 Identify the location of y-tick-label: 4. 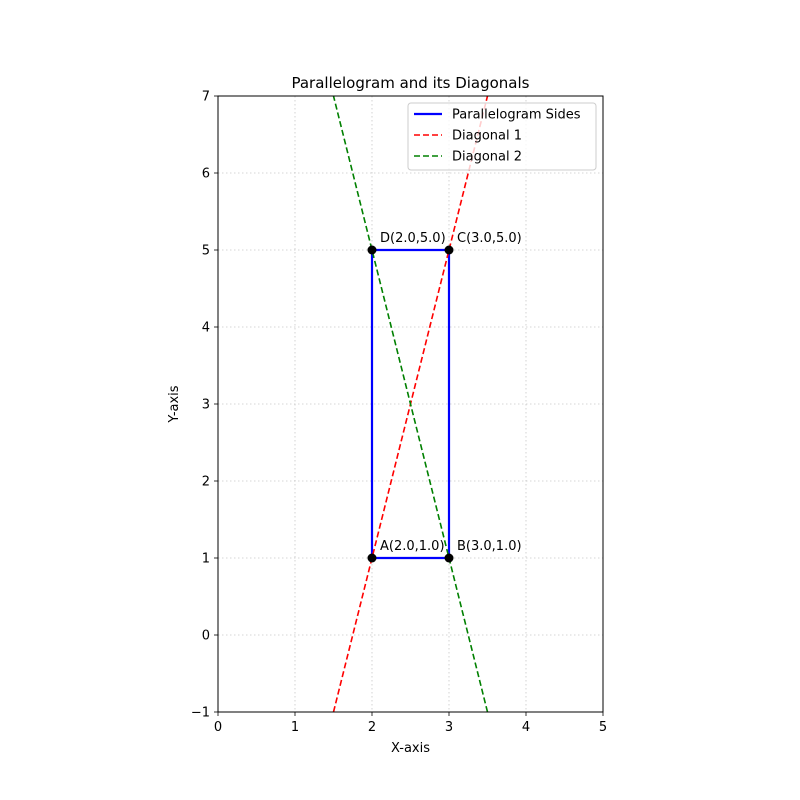
(206, 328).